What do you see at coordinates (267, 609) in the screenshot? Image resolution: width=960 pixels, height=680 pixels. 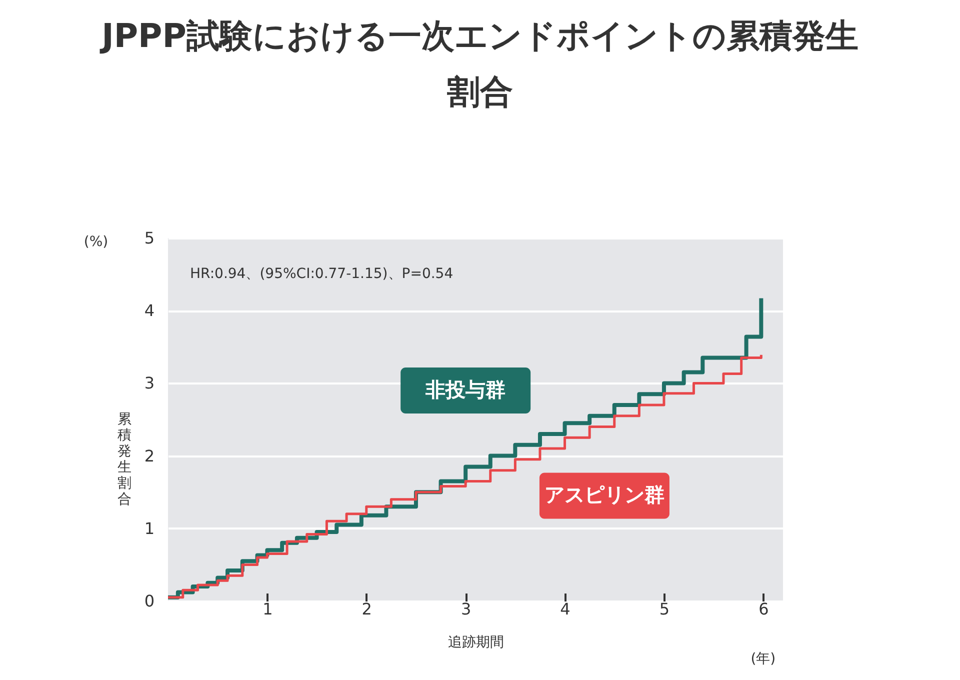 I see `x-tick-label: 1` at bounding box center [267, 609].